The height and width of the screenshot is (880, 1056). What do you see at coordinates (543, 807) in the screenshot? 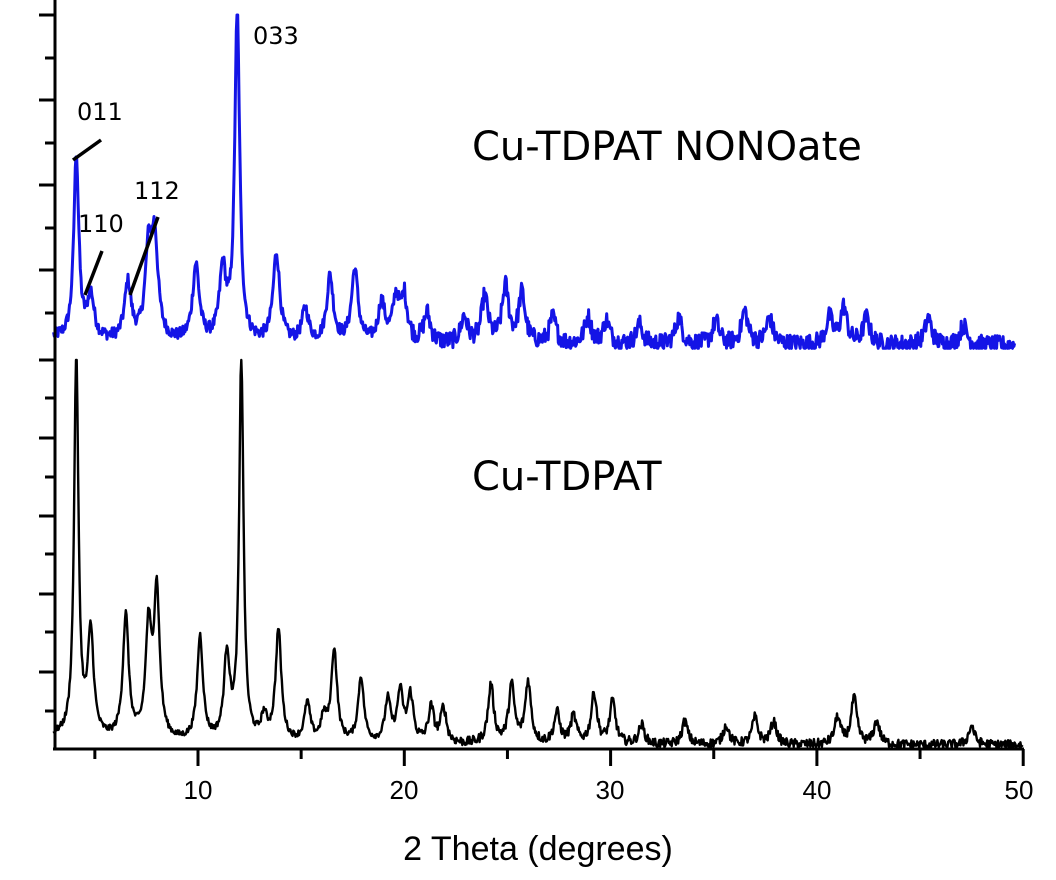
I see `x-axis: 10 20 30 40 50 2 Theta (degrees)` at bounding box center [543, 807].